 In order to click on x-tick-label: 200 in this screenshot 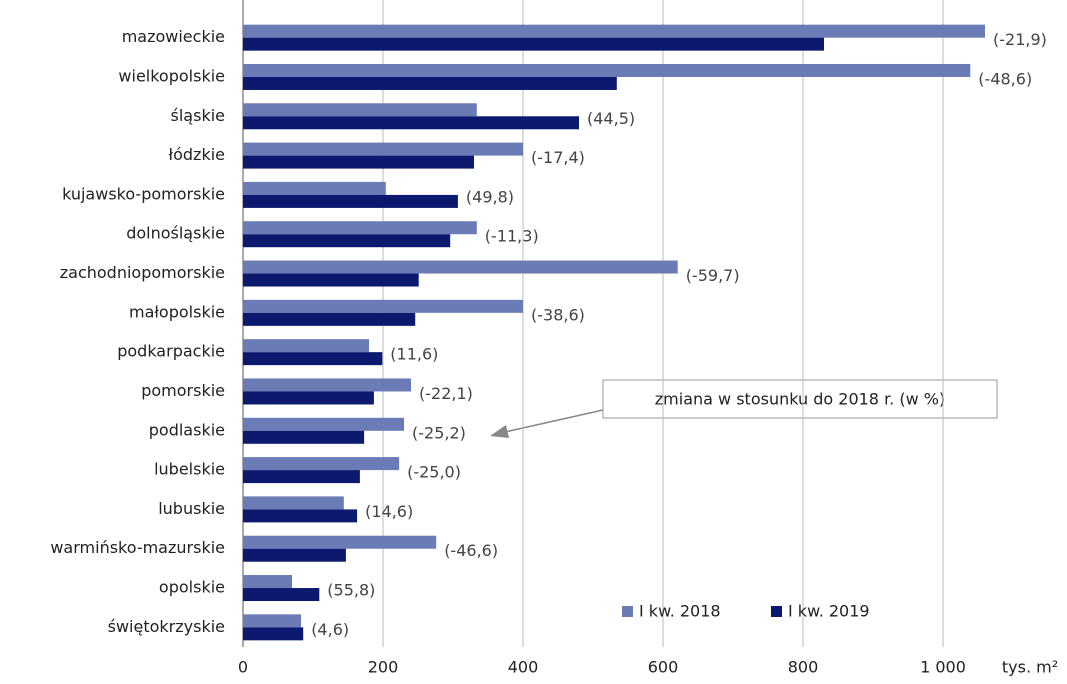, I will do `click(383, 667)`.